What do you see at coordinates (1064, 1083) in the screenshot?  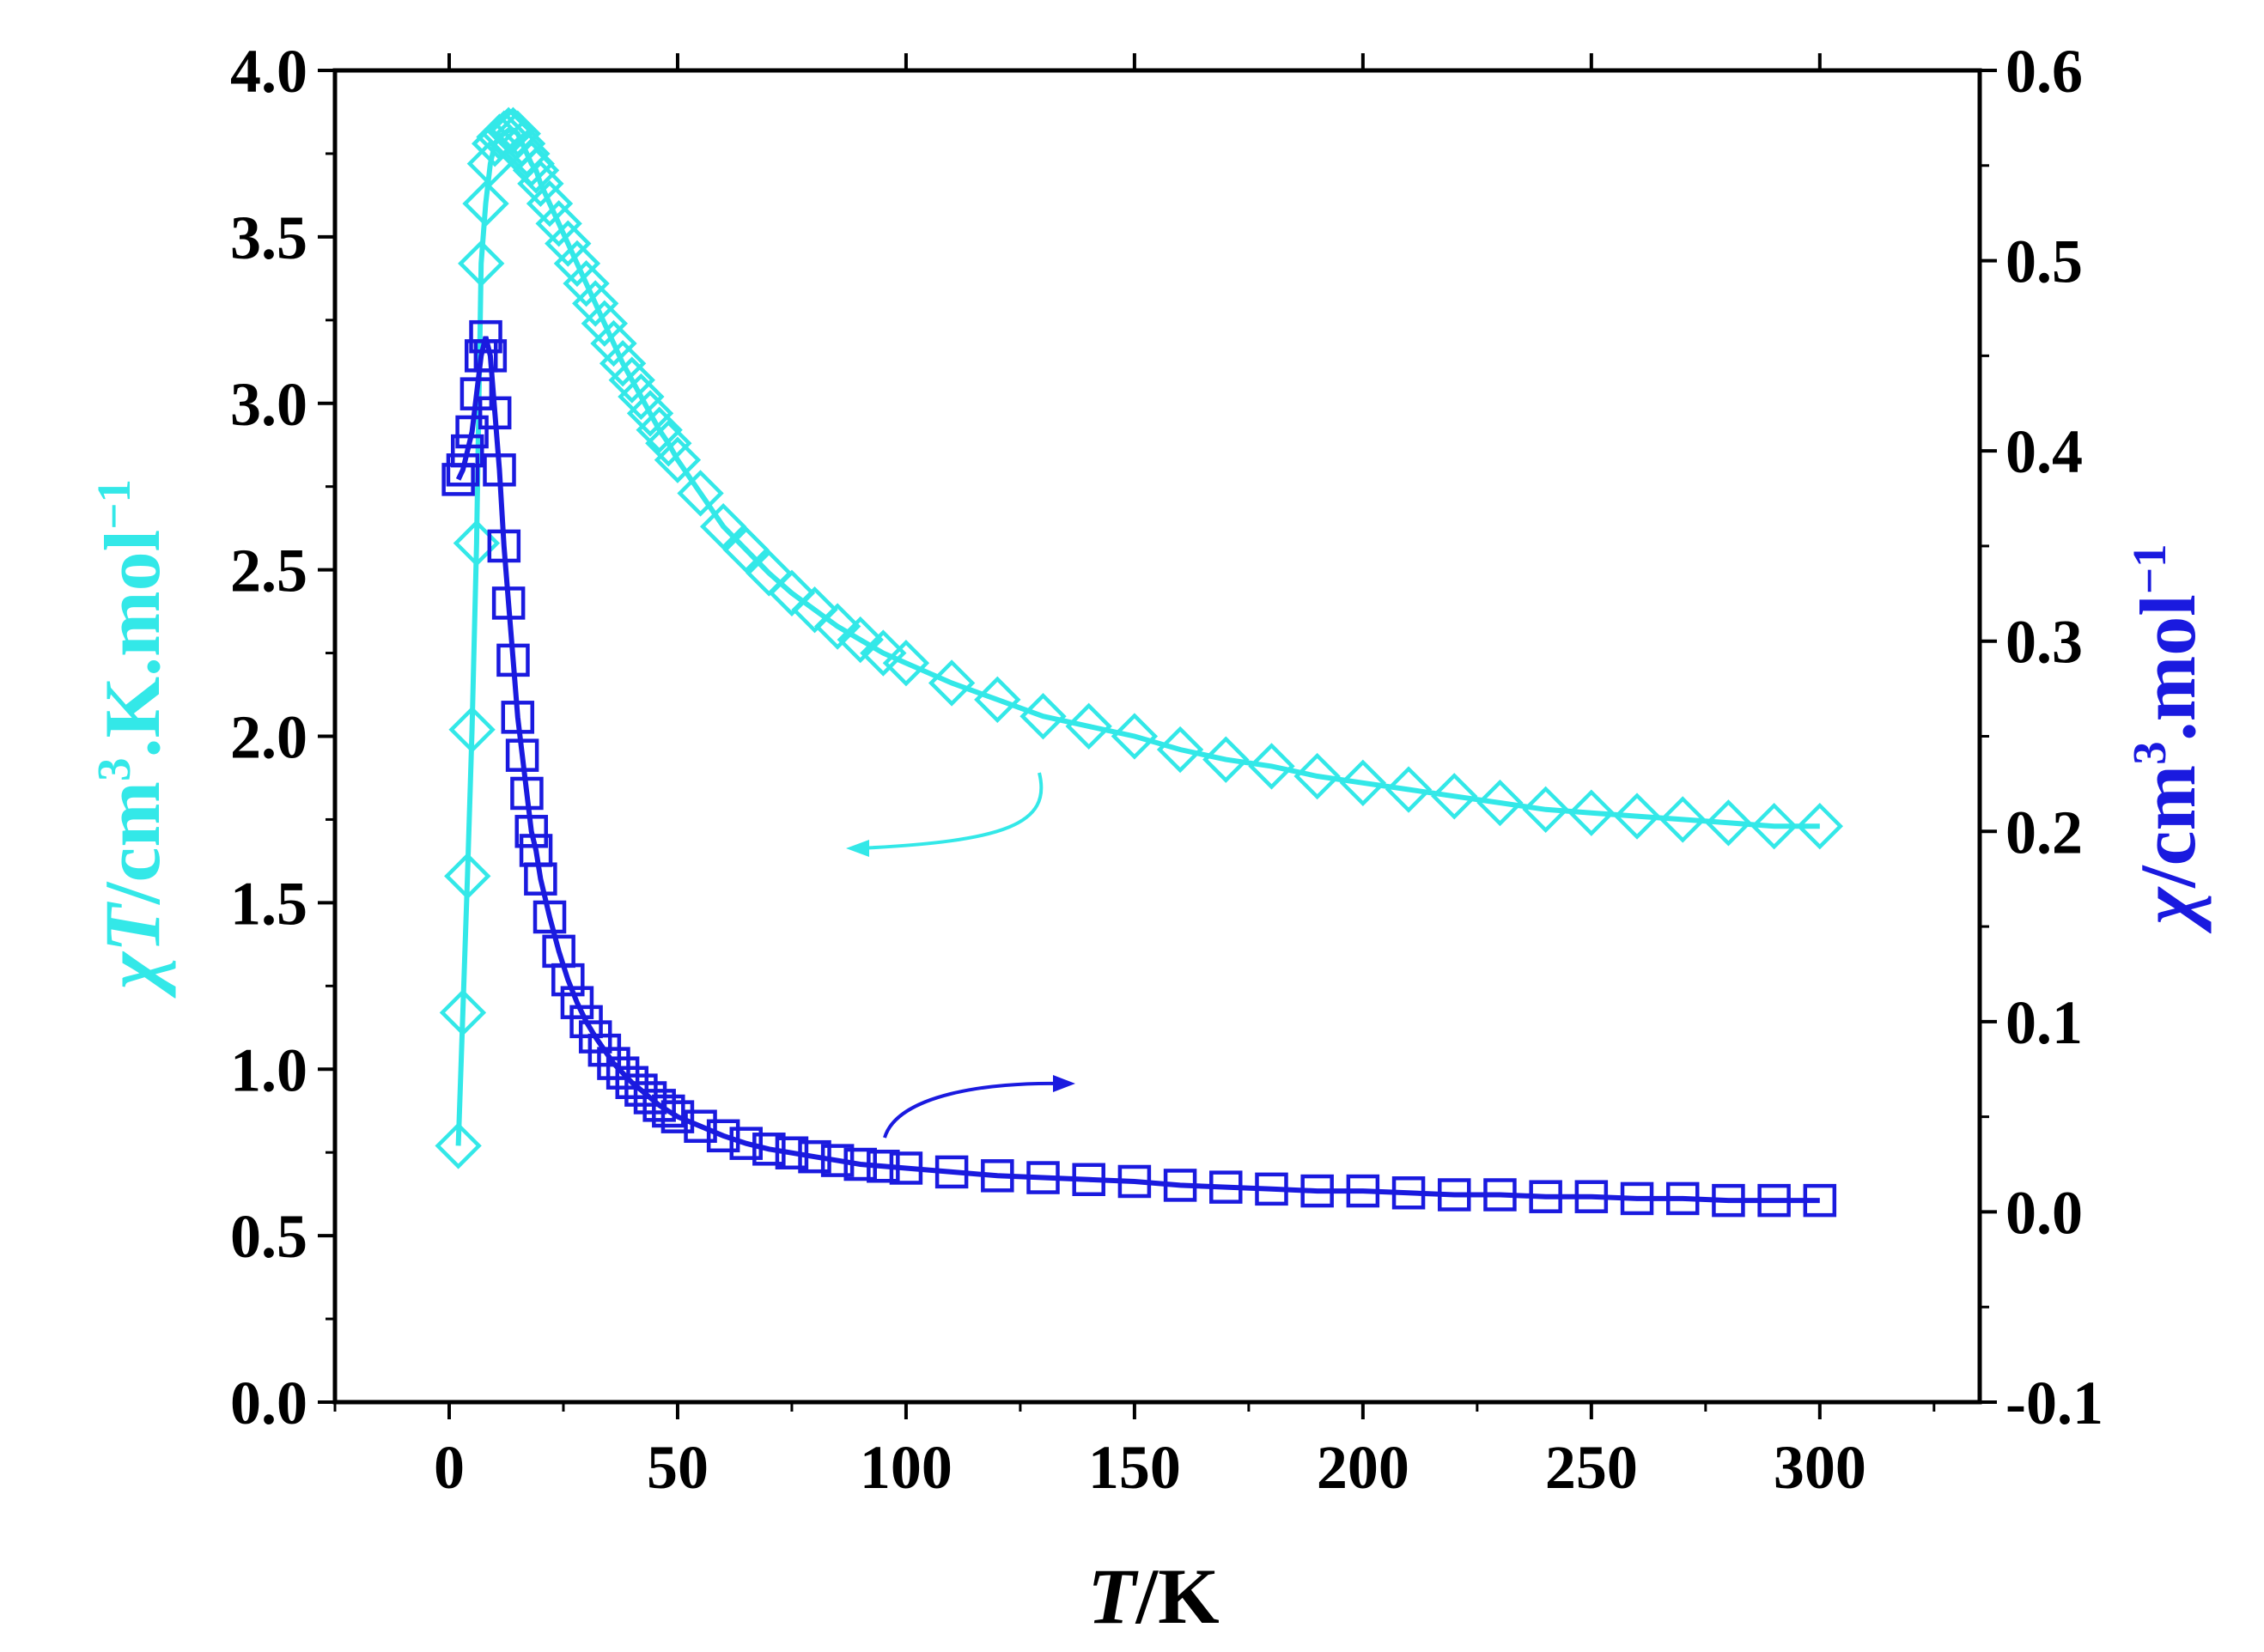 I see `arrow-chi-right-head` at bounding box center [1064, 1083].